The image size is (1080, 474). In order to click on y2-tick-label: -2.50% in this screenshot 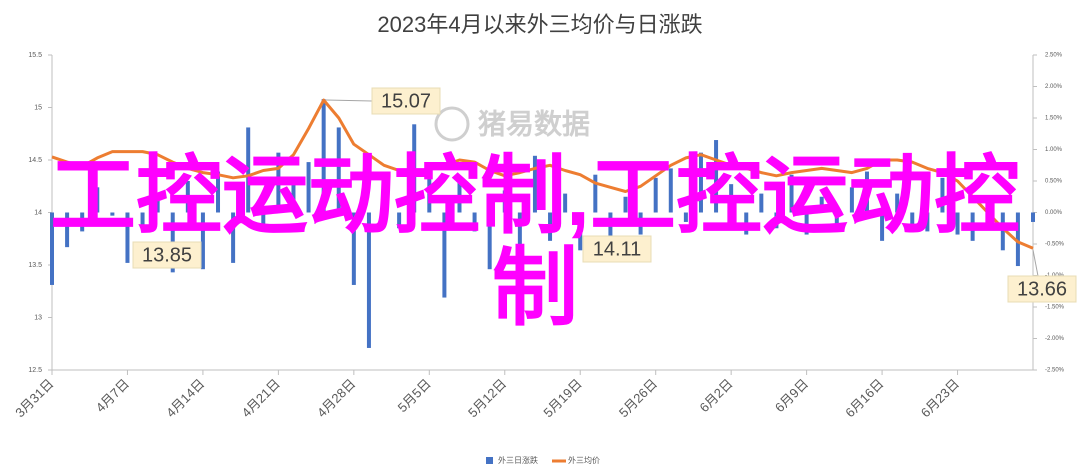, I will do `click(1055, 371)`.